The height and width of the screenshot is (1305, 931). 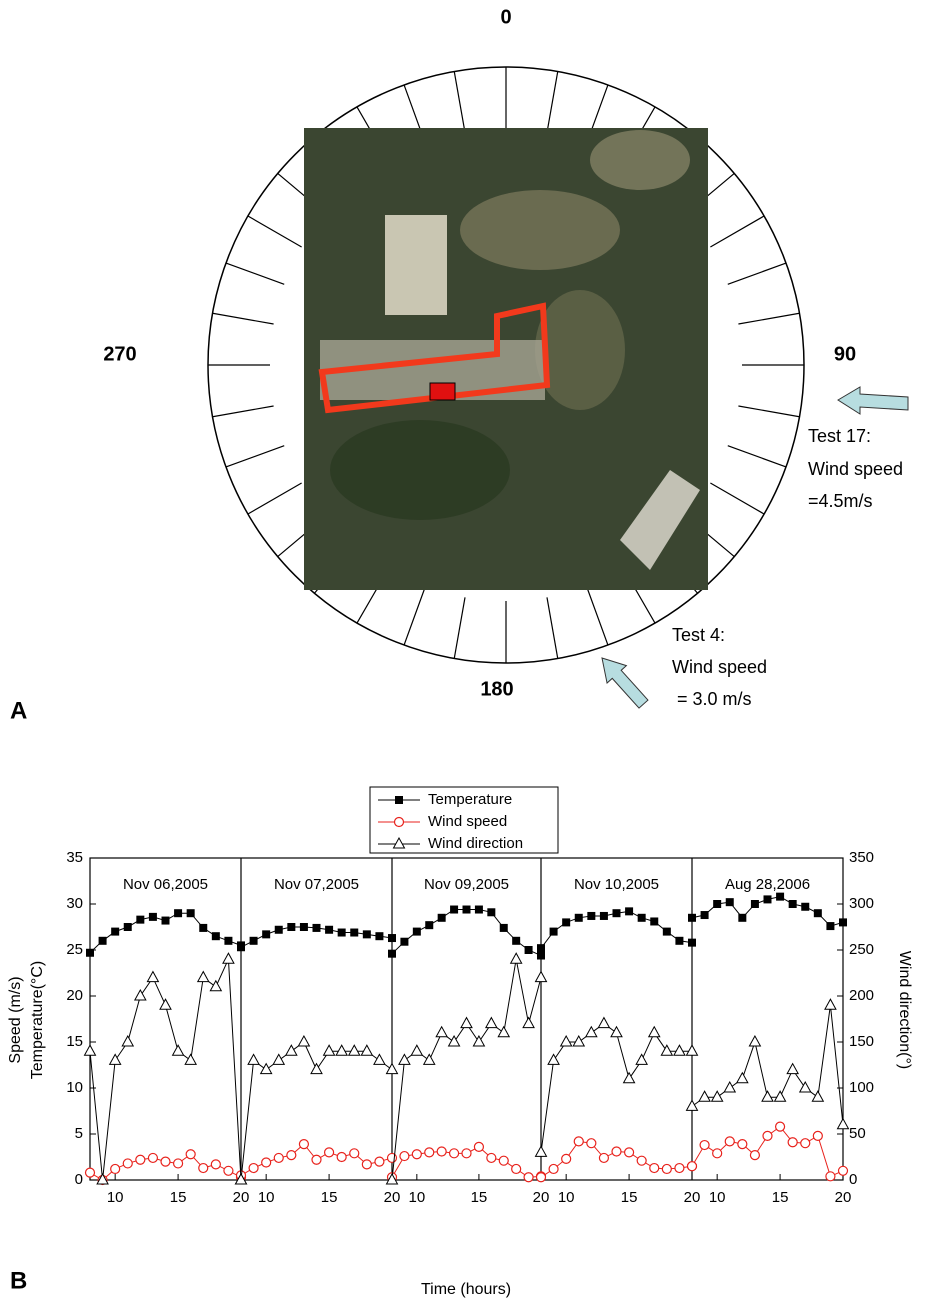 I want to click on annotation: = 3.0 m/s, so click(x=712, y=699).